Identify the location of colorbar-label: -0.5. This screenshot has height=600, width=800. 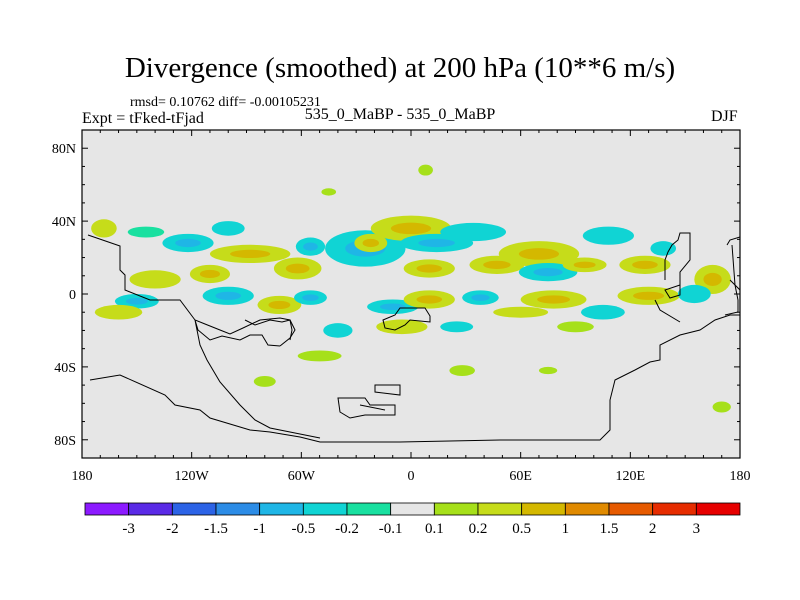
(303, 529).